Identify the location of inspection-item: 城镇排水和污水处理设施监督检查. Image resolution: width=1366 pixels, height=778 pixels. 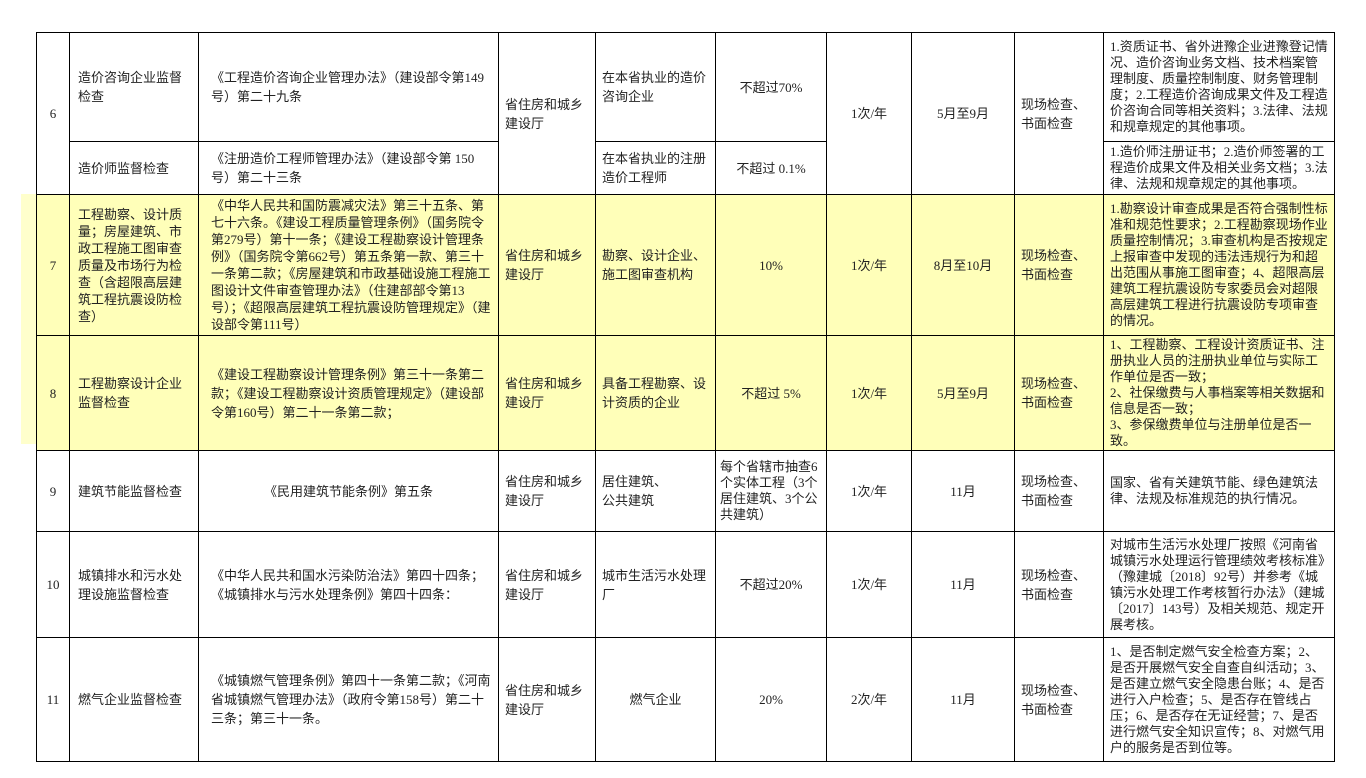
(134, 584).